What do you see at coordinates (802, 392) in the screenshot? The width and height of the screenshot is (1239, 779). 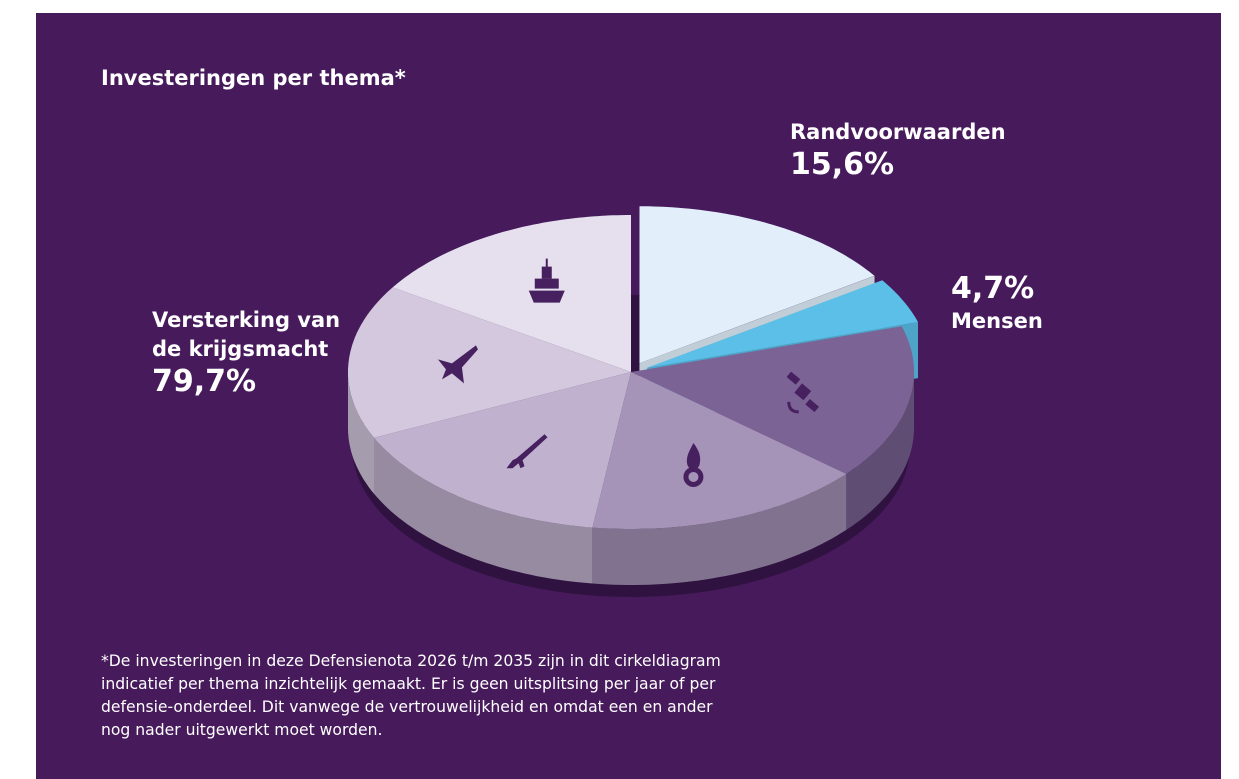 I see `satellite-icon` at bounding box center [802, 392].